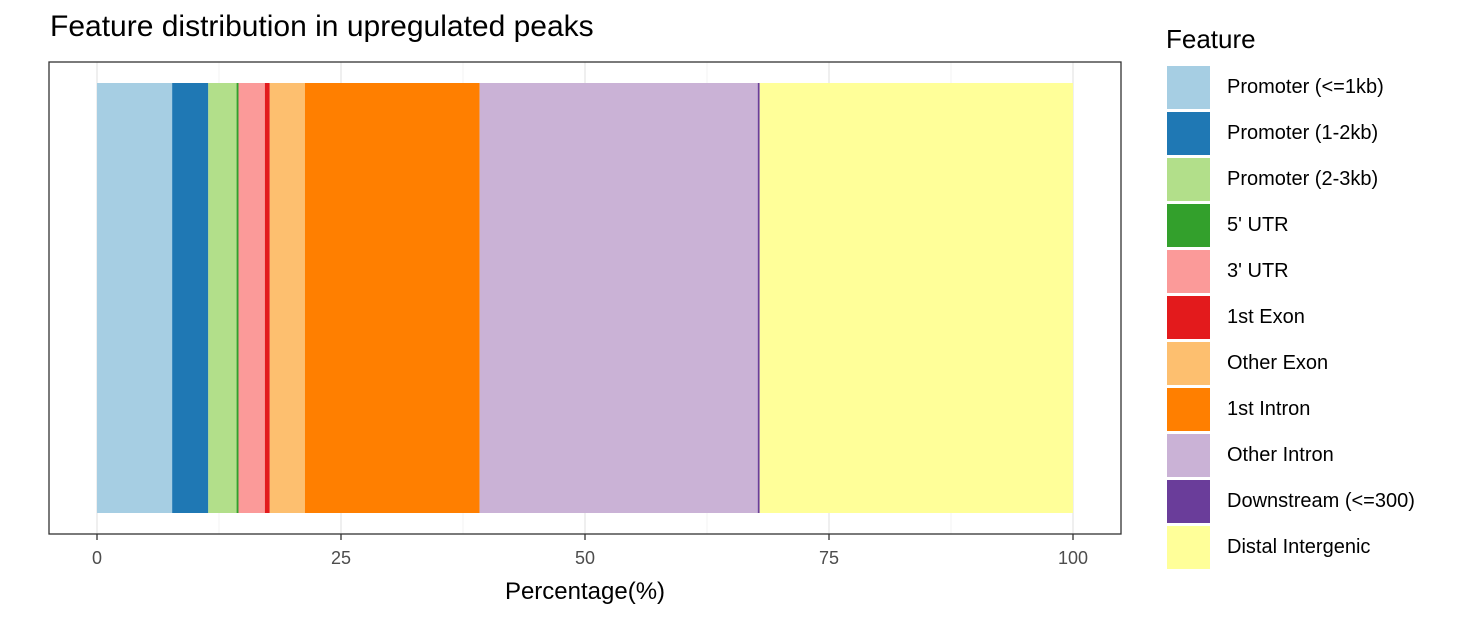 The image size is (1476, 618). I want to click on x-tick-label: 0, so click(97, 558).